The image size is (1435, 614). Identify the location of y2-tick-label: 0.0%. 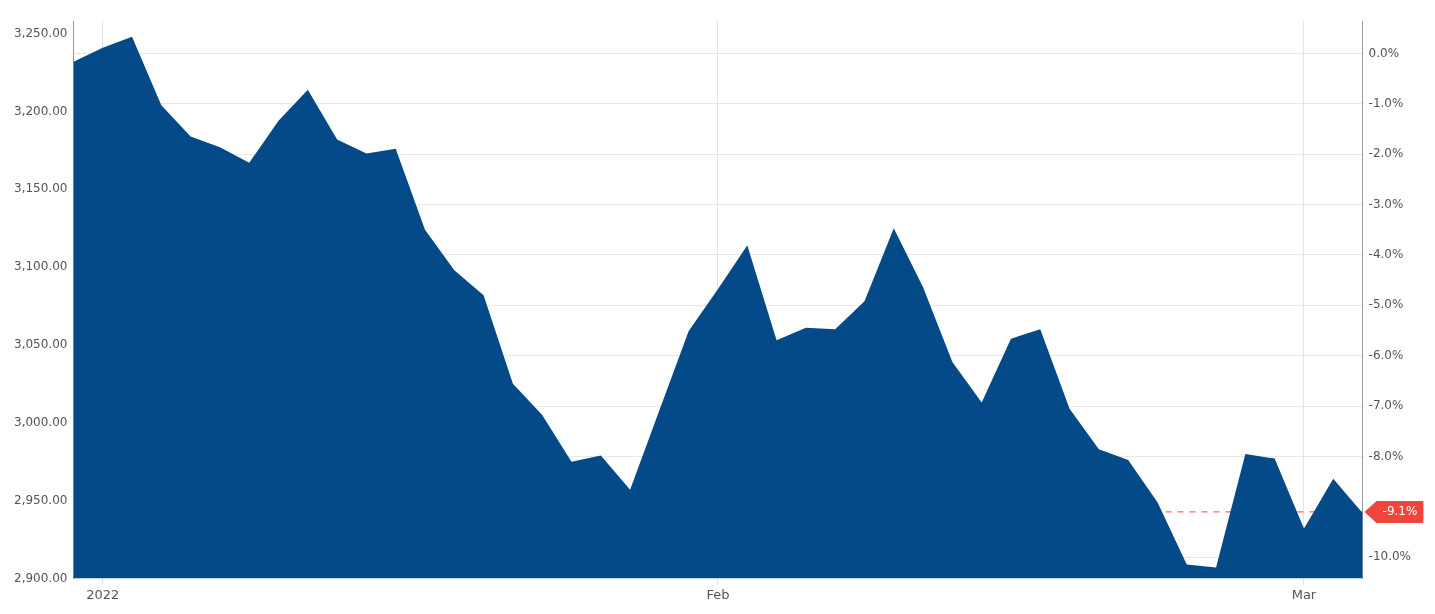
(1384, 52).